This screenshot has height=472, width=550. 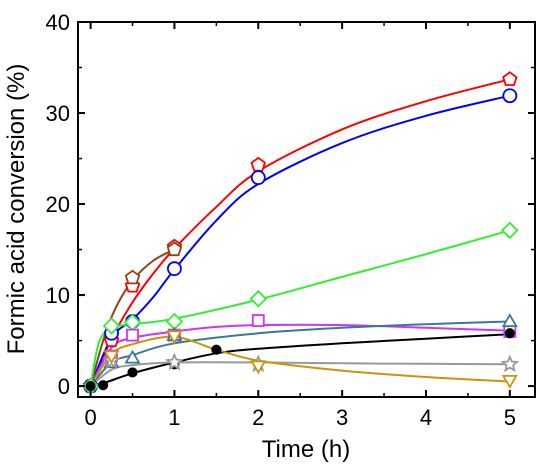 I want to click on y-tick-label: 10, so click(x=58, y=295).